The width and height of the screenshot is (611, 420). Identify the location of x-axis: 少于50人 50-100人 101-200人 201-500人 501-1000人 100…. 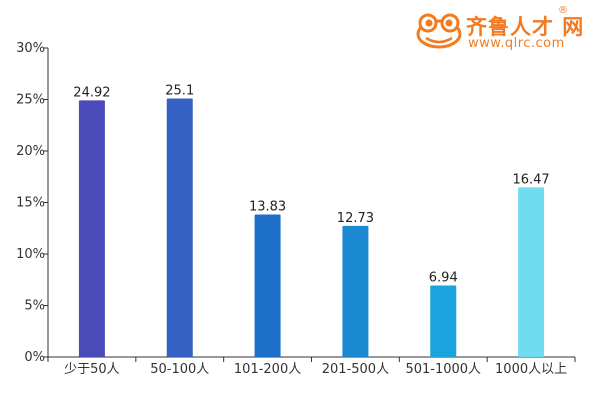
(311, 366).